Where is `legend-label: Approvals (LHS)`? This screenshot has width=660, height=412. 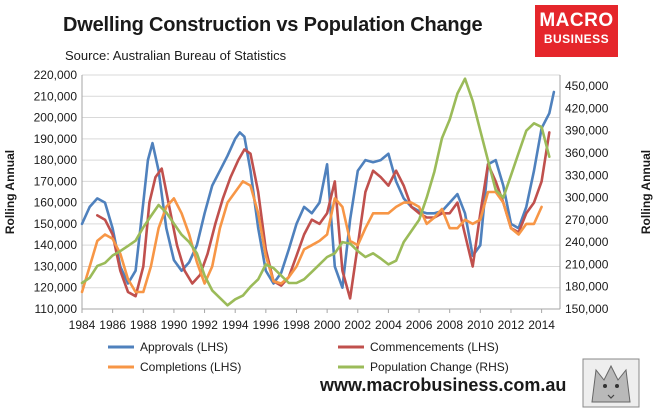
legend-label: Approvals (LHS) is located at coordinates (184, 347).